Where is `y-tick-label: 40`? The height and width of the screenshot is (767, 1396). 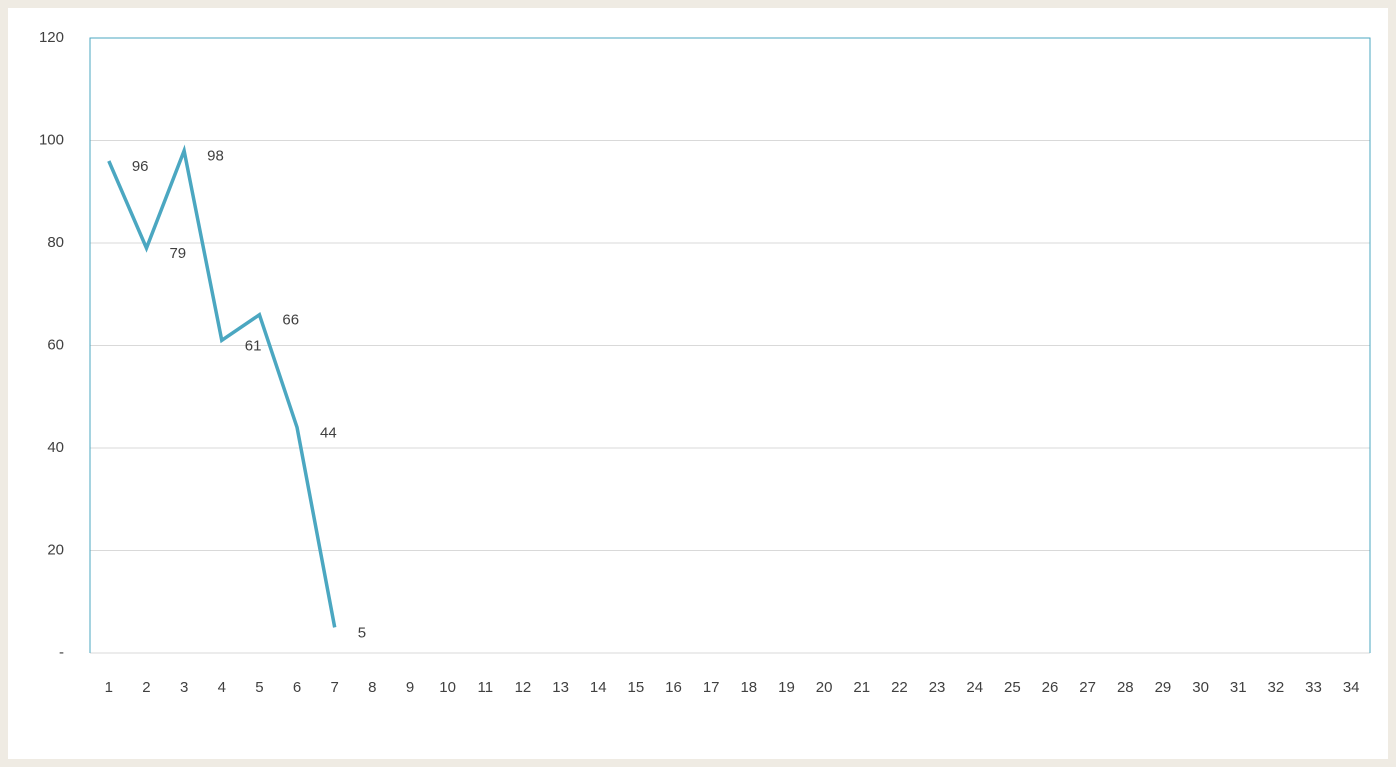
y-tick-label: 40 is located at coordinates (55, 447).